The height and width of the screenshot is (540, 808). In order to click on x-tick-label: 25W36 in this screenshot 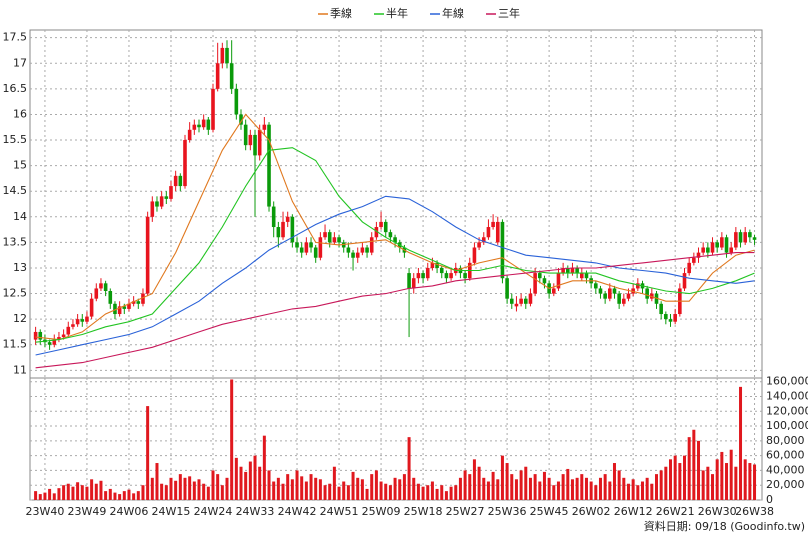, I will do `click(507, 511)`.